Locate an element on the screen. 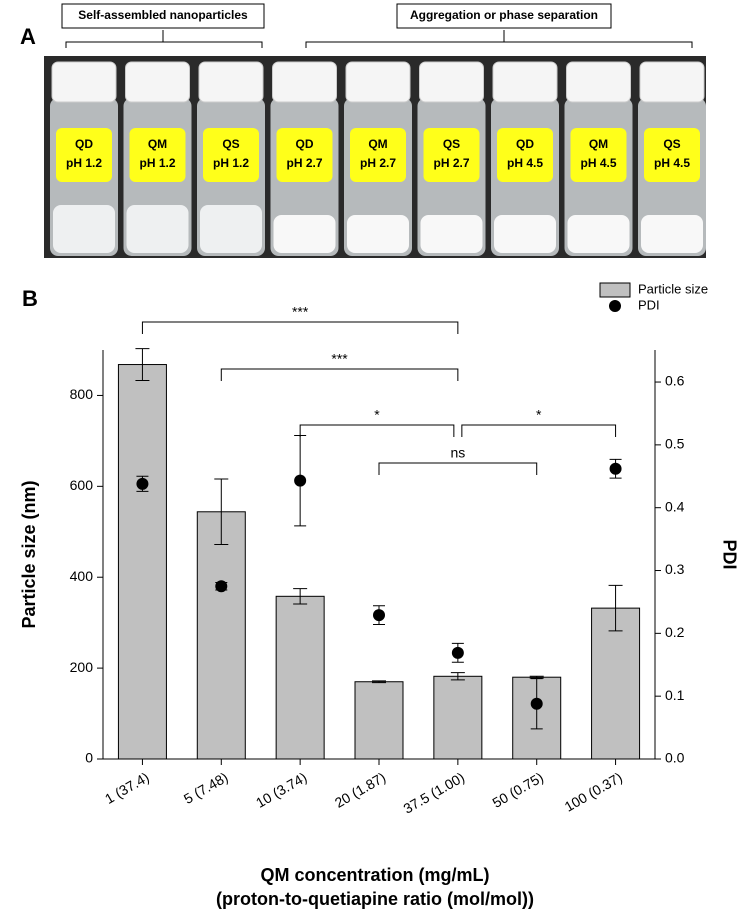 The image size is (750, 924). y2-tick-label: 0.2 is located at coordinates (675, 632).